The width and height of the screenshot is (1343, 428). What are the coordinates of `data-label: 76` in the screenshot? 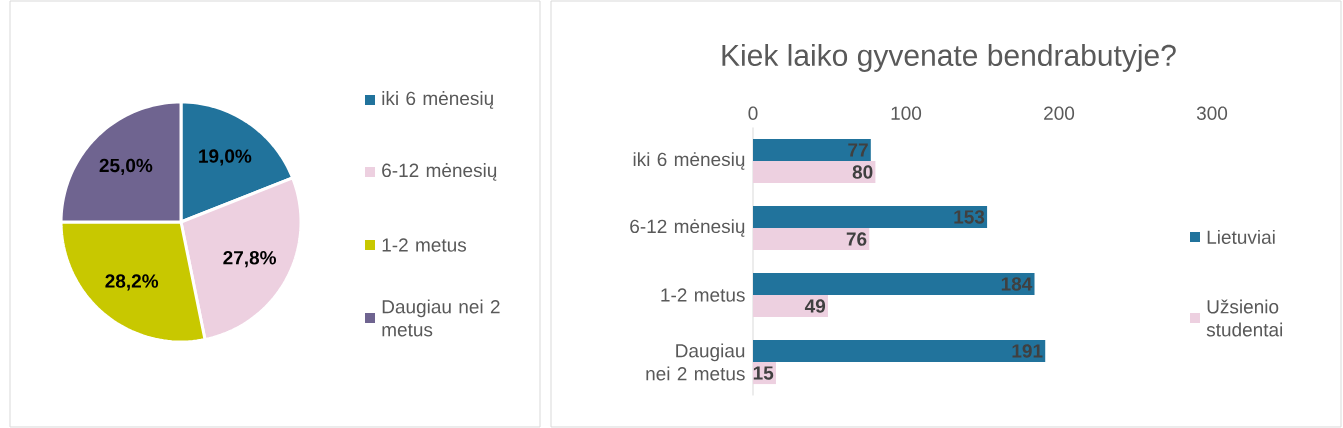 It's located at (856, 239).